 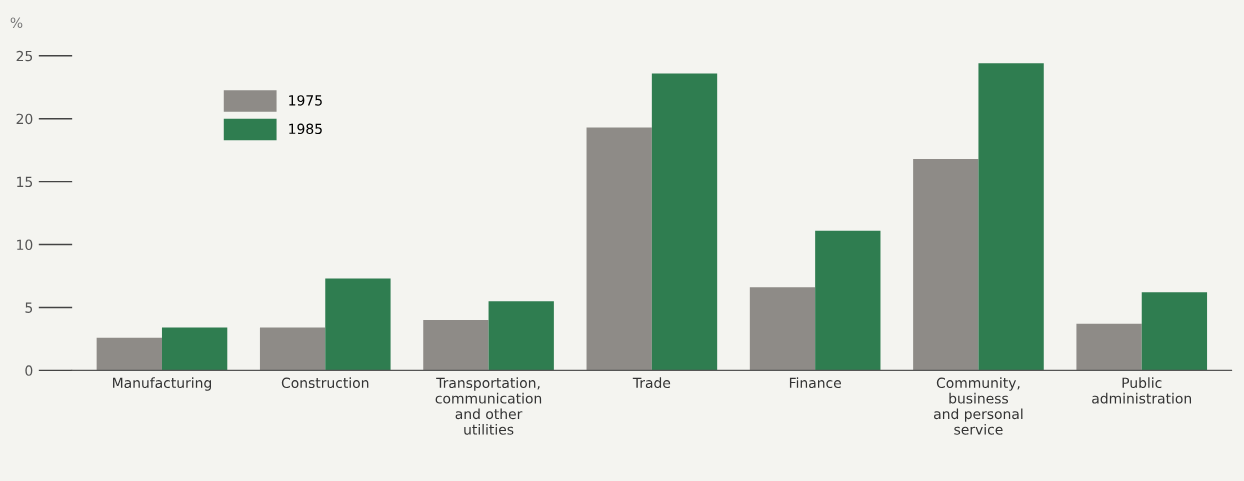 I want to click on y-tick-label: 0, so click(x=29, y=370).